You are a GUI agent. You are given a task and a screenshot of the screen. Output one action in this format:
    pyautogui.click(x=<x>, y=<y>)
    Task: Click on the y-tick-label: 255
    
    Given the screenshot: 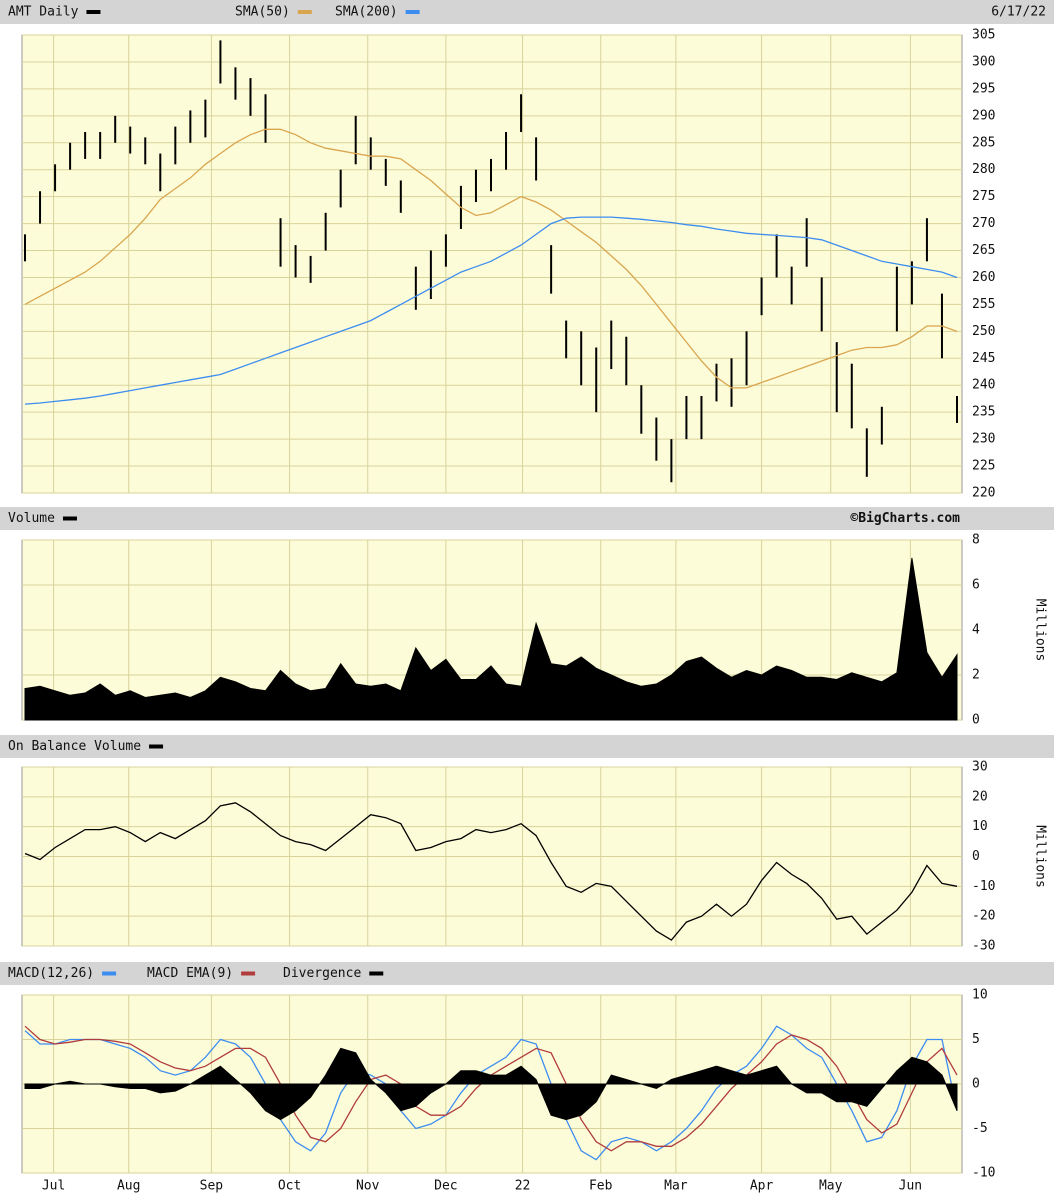 What is the action you would take?
    pyautogui.click(x=983, y=304)
    